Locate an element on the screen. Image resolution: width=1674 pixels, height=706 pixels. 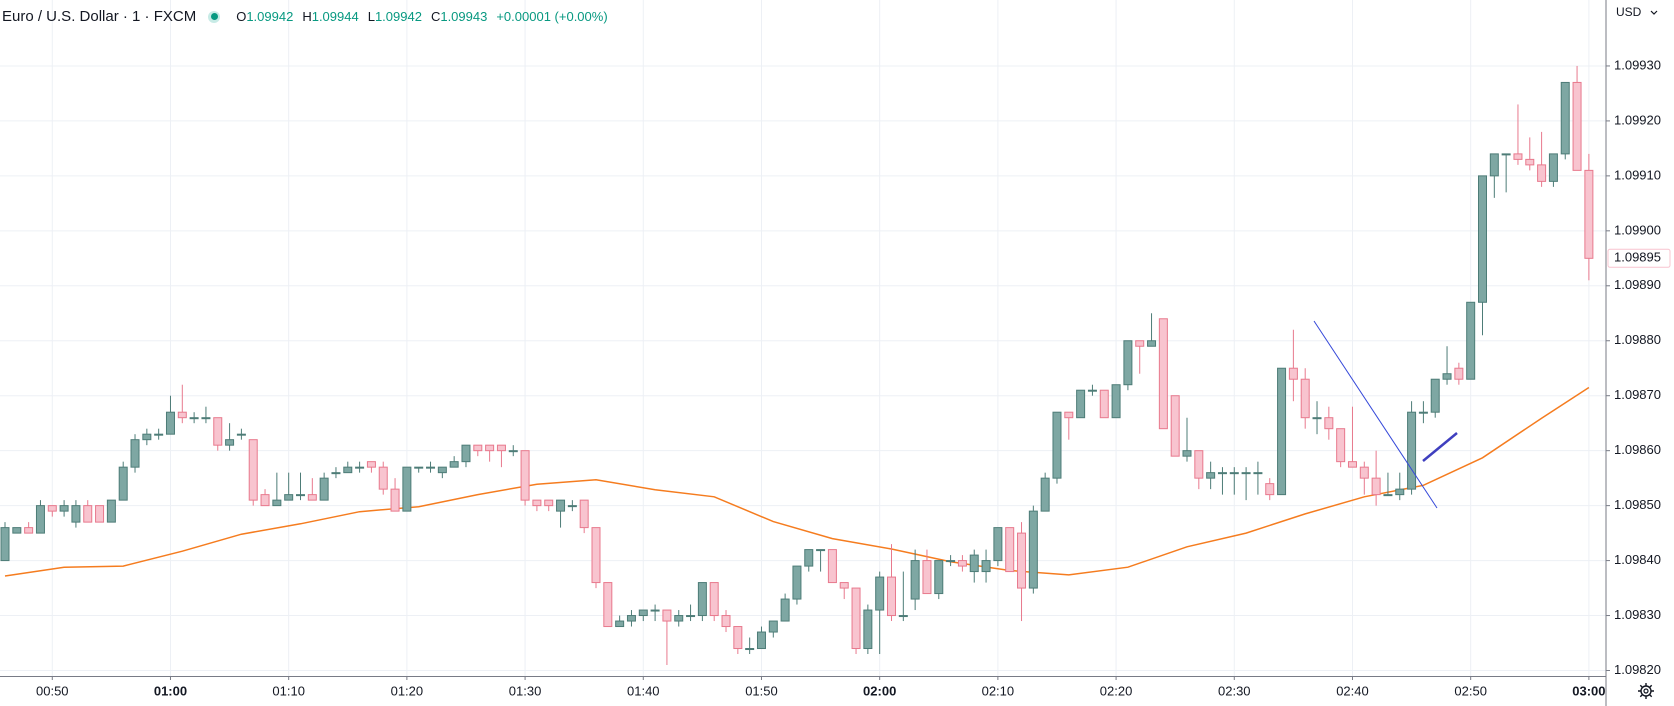
x-tick-label: 01:40 is located at coordinates (643, 690).